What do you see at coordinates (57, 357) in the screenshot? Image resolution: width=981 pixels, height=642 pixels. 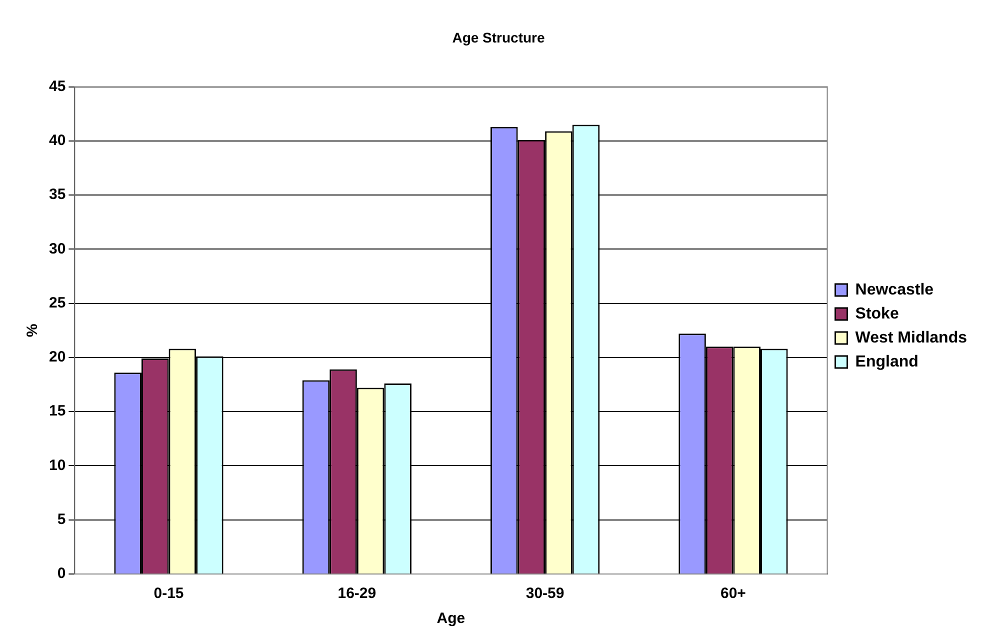 I see `y-tick-label: 20` at bounding box center [57, 357].